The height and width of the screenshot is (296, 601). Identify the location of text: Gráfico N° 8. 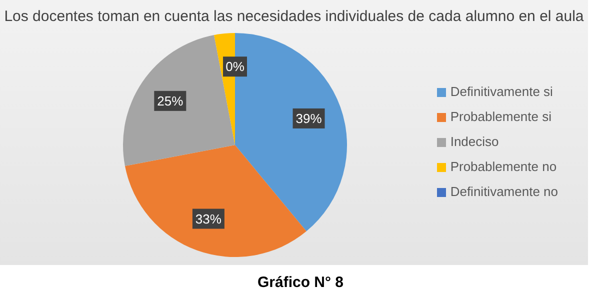
(300, 282).